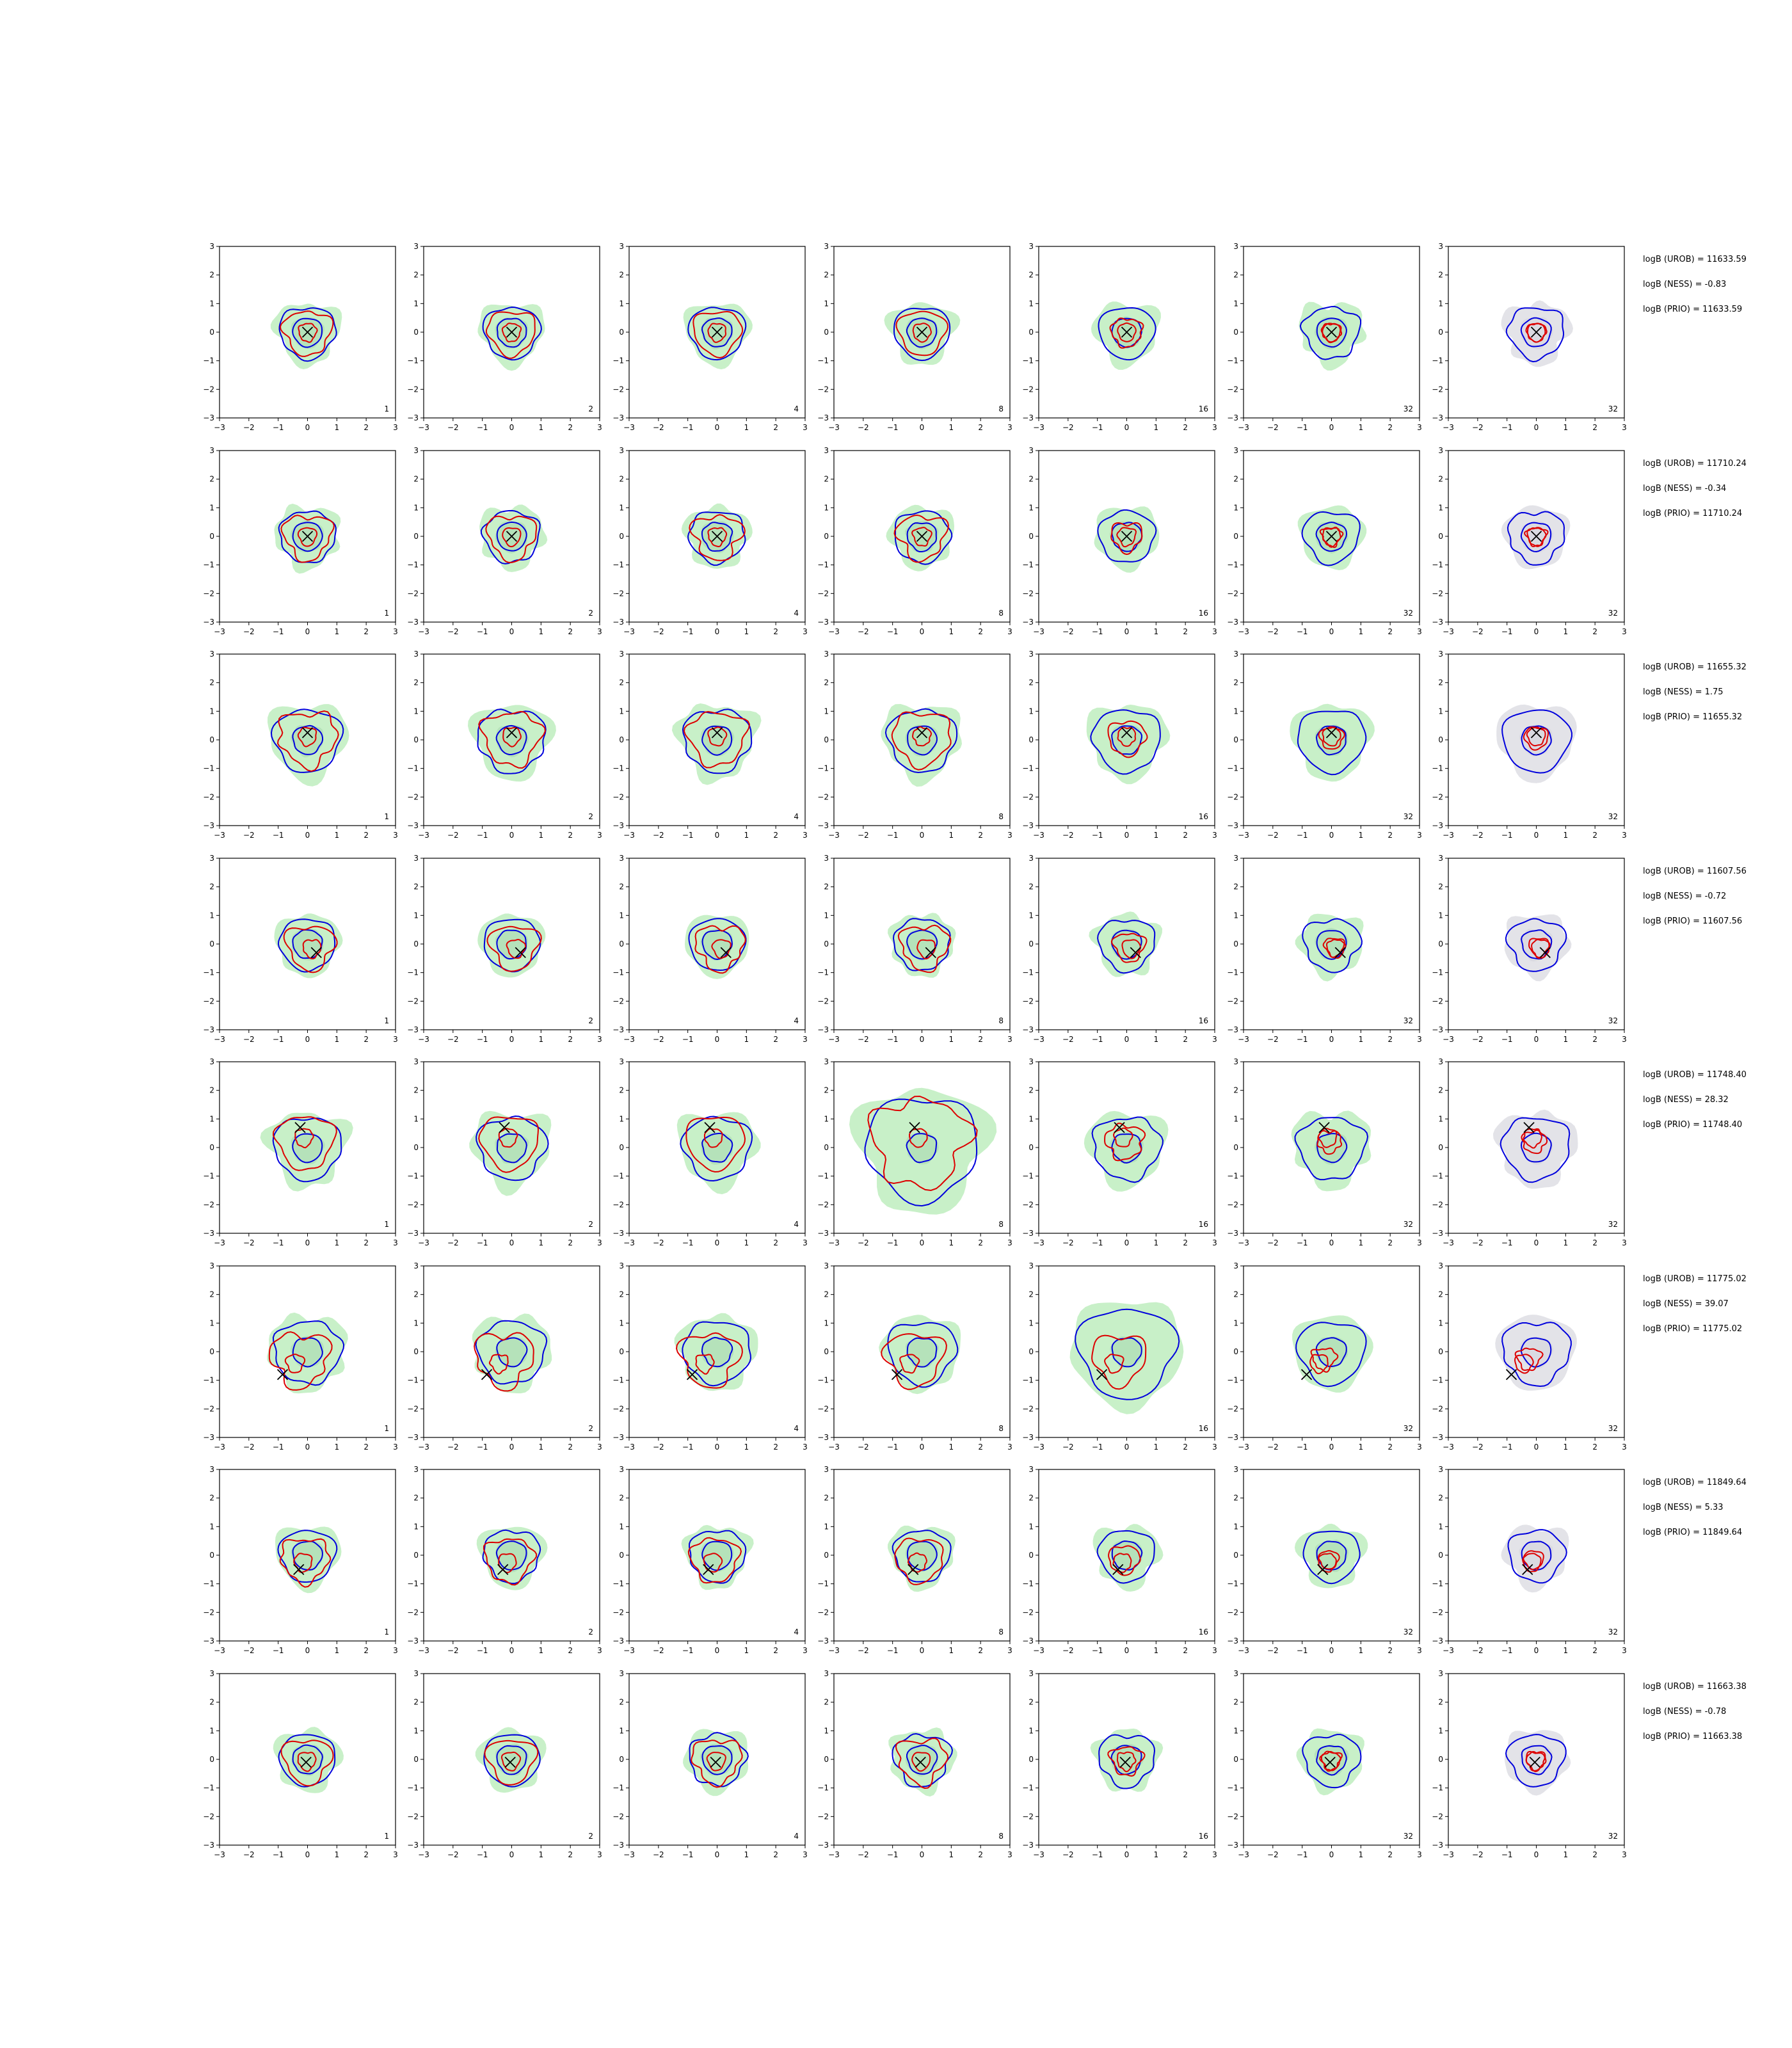 This screenshot has height=2048, width=1792. I want to click on logb-ness-text: logB (NESS) = -0.72, so click(1684, 896).